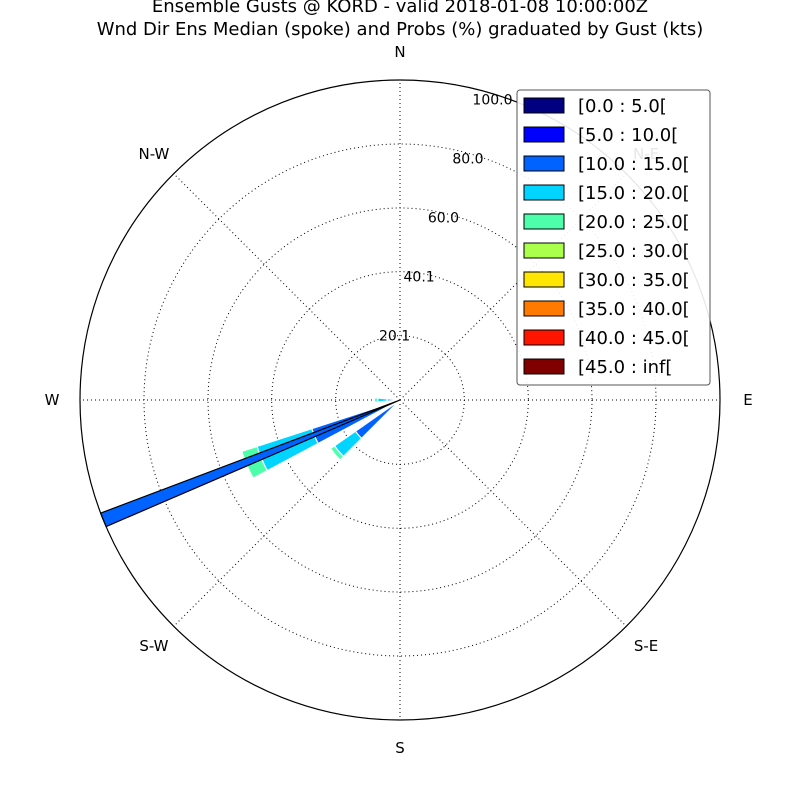 This screenshot has height=800, width=800. I want to click on radial-tick-label: 40.1, so click(419, 277).